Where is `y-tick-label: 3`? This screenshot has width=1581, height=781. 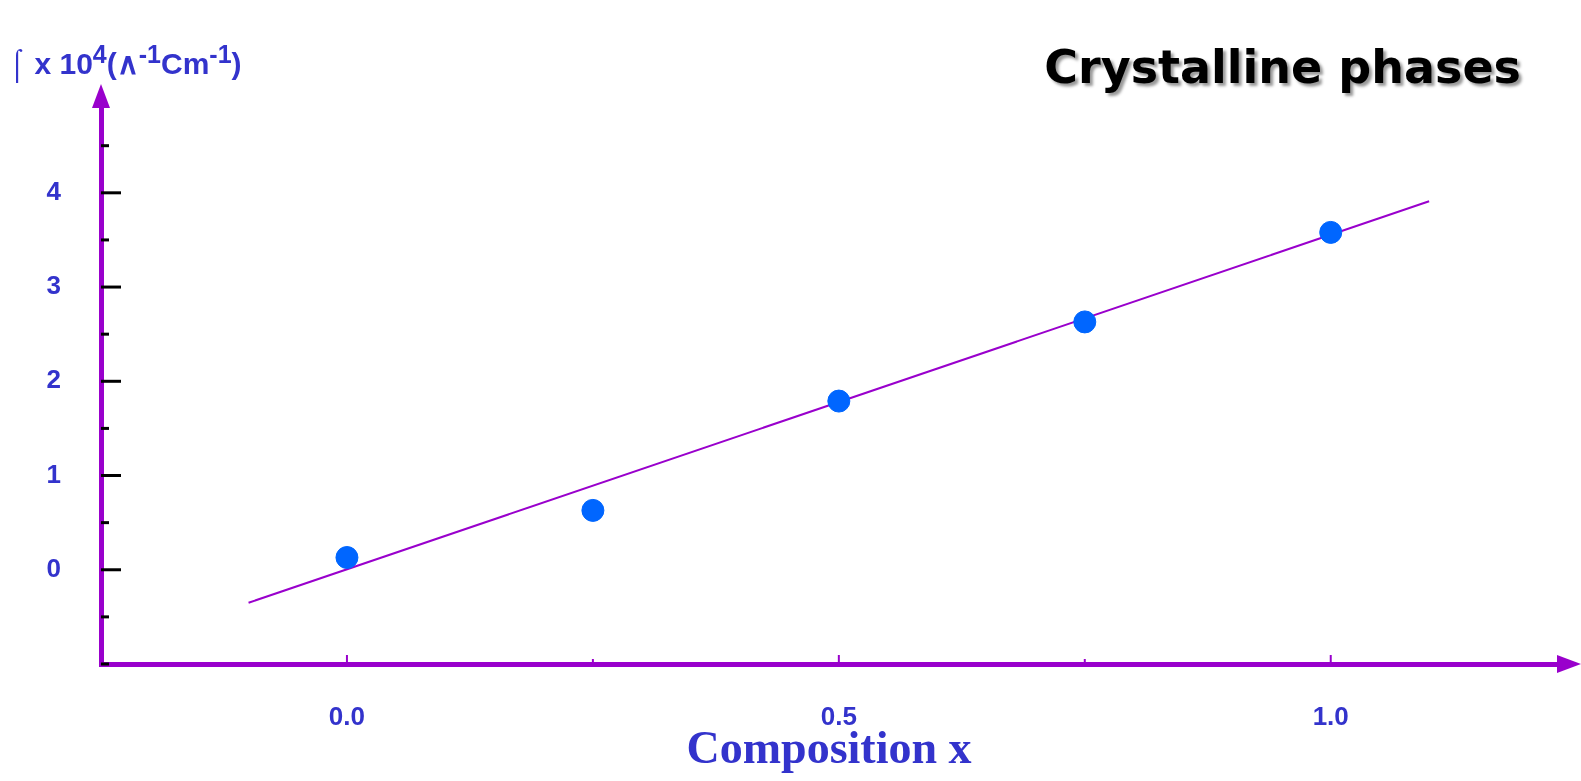
y-tick-label: 3 is located at coordinates (53, 285).